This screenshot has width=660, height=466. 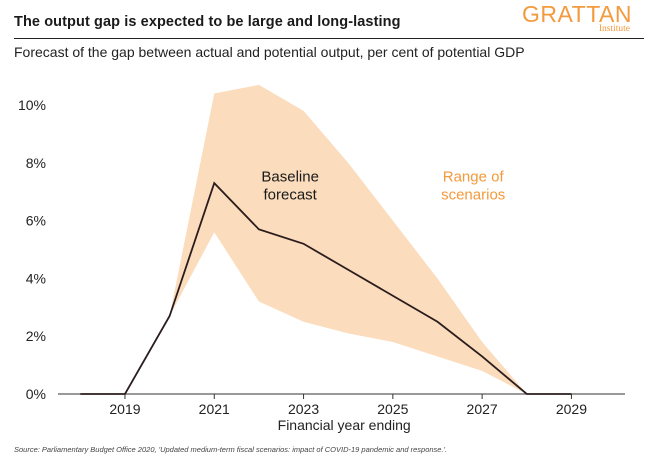 What do you see at coordinates (290, 195) in the screenshot?
I see `annotation-line: forecast` at bounding box center [290, 195].